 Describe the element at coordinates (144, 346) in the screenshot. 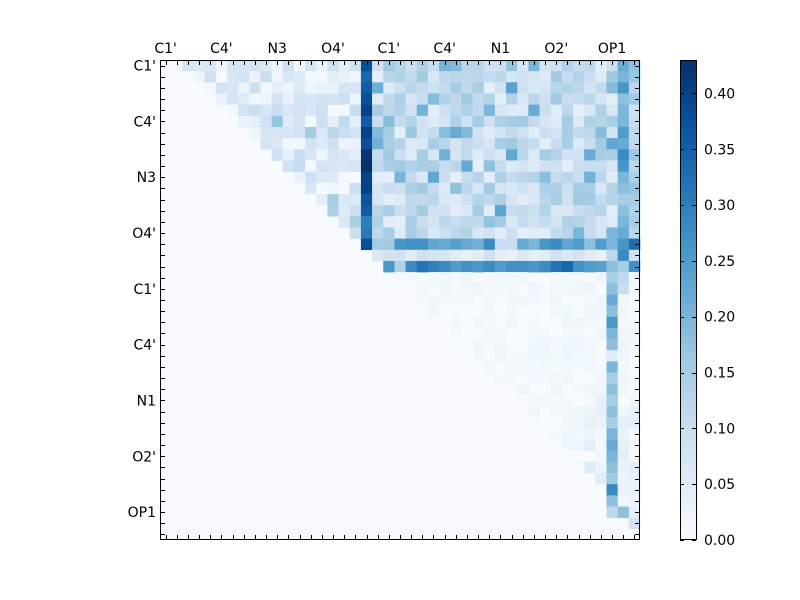

I see `y-tick-label: C4'` at that location.